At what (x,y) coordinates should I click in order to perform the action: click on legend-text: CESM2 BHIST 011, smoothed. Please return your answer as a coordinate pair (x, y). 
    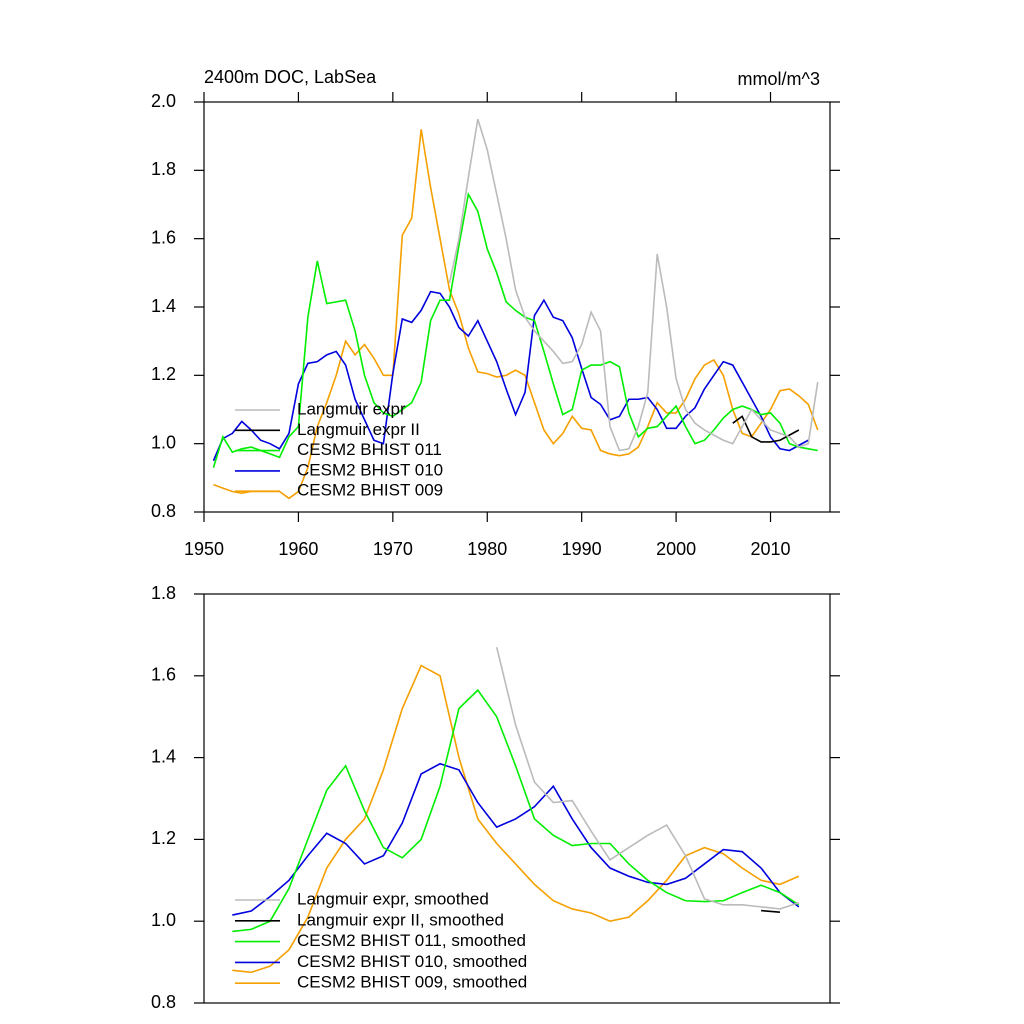
    Looking at the image, I should click on (411, 940).